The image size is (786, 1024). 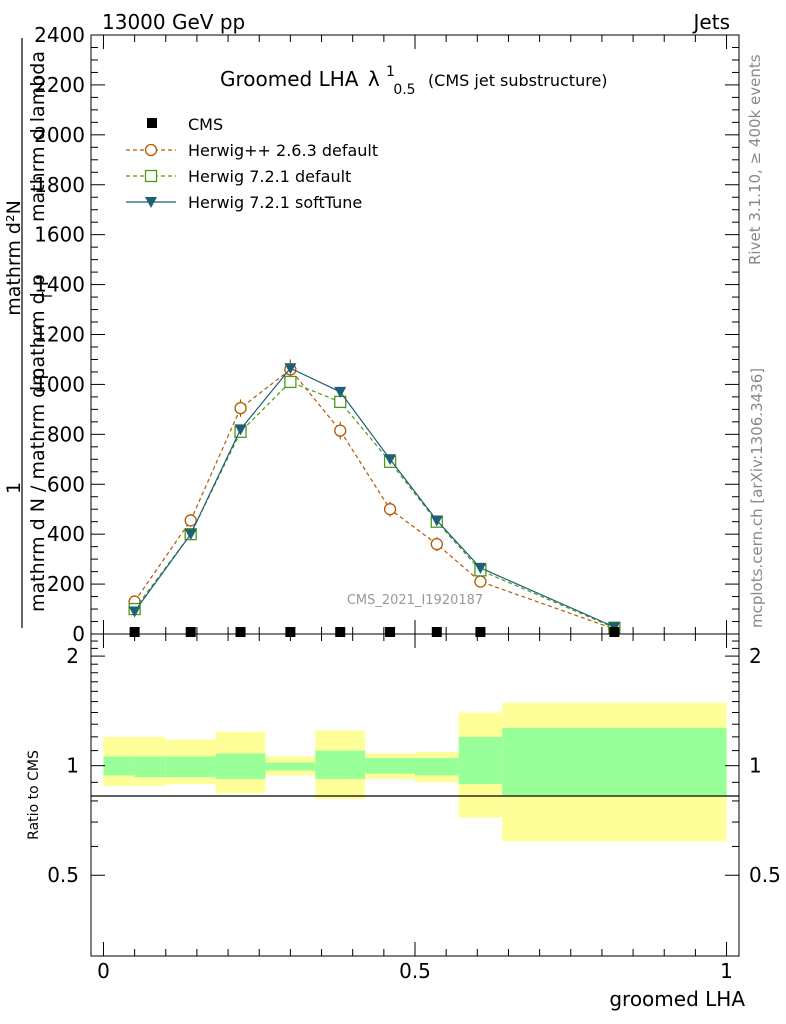 I want to click on ylabel-denominator-2: mathrm d p, so click(x=38, y=330).